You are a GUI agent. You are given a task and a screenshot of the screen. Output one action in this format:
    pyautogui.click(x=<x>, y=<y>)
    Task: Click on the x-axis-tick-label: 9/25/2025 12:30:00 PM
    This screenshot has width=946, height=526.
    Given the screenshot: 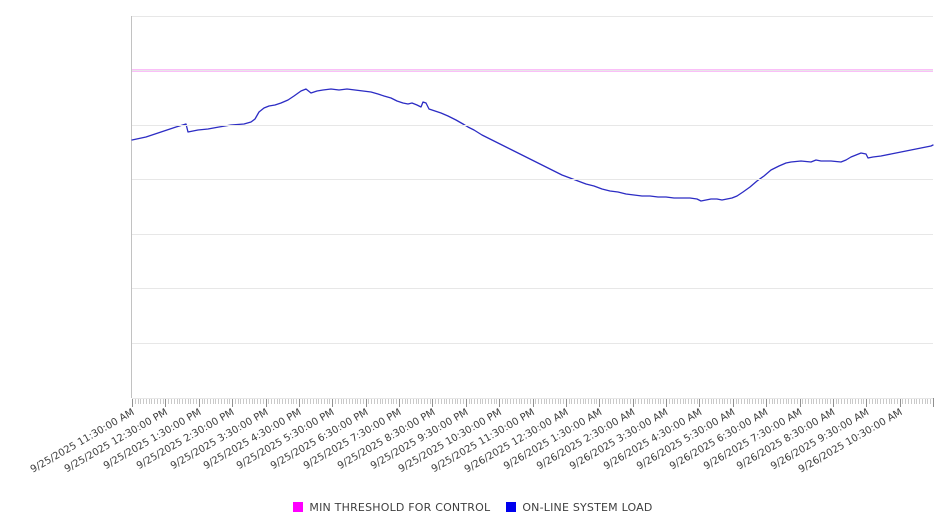 What is the action you would take?
    pyautogui.click(x=116, y=441)
    